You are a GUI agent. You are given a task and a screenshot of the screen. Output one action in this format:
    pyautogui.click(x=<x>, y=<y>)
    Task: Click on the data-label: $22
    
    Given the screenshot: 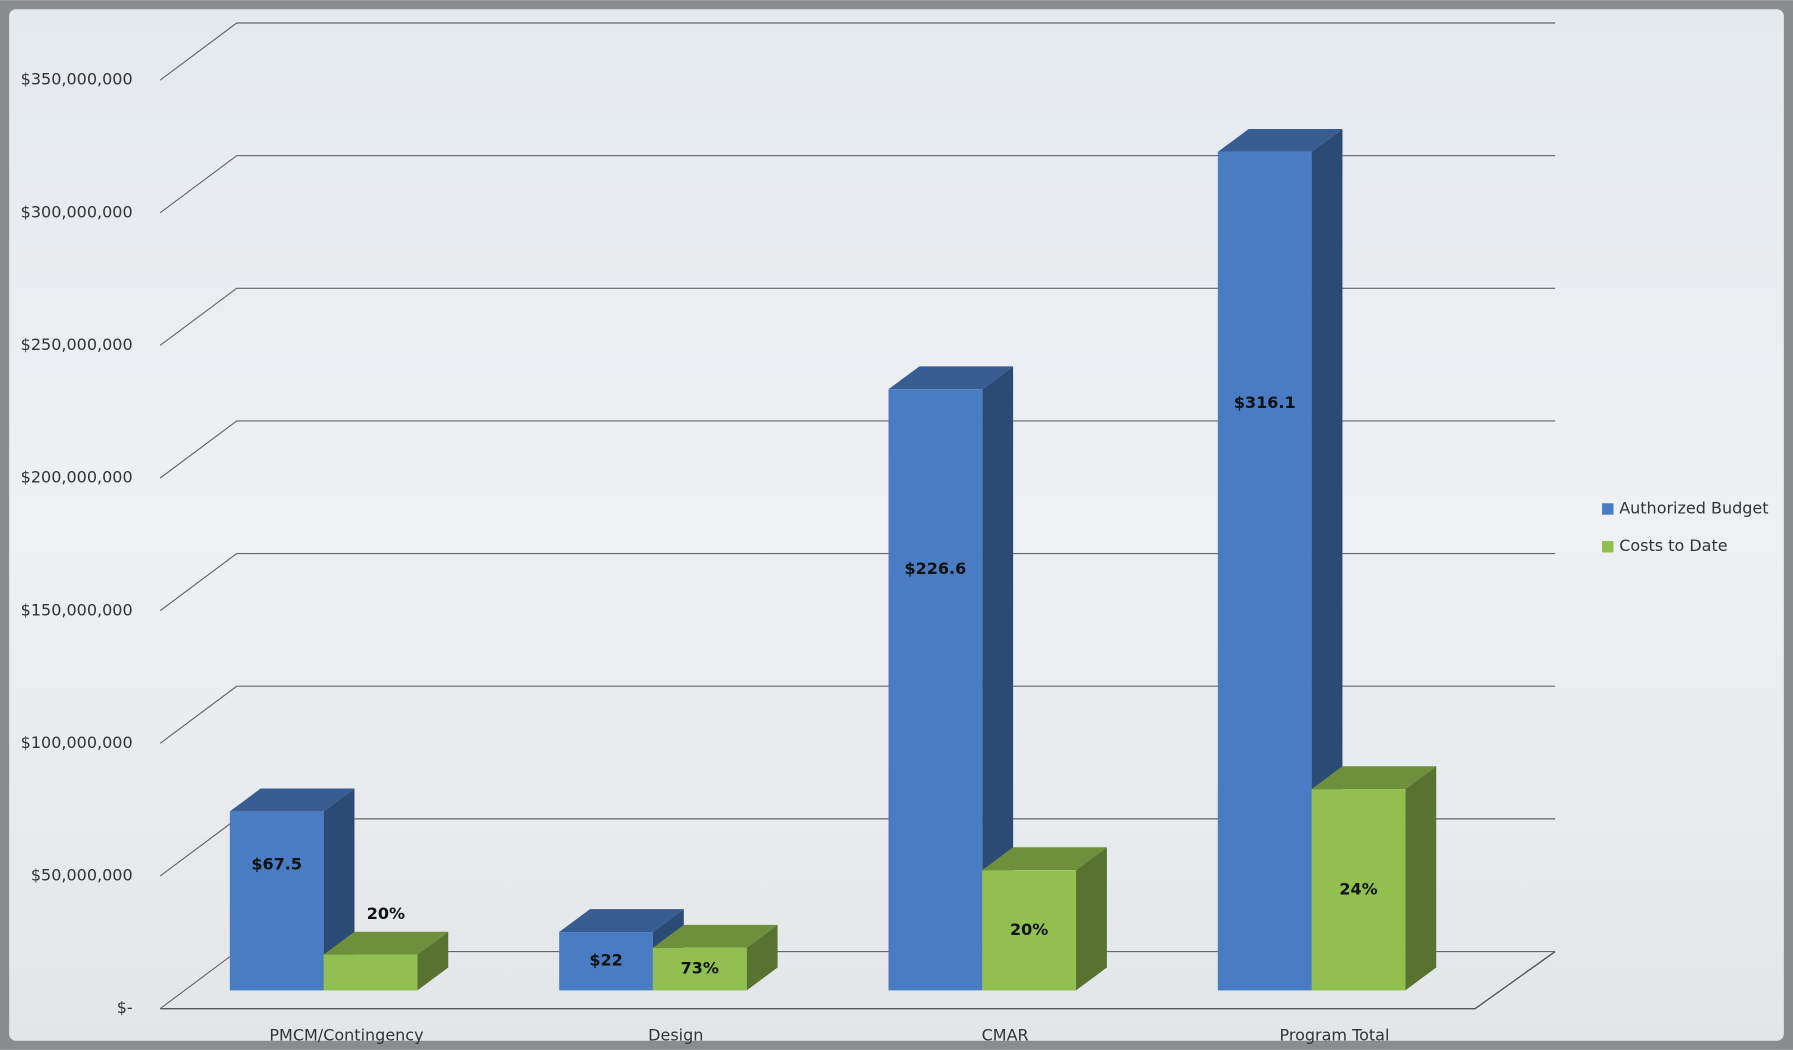 What is the action you would take?
    pyautogui.click(x=605, y=960)
    